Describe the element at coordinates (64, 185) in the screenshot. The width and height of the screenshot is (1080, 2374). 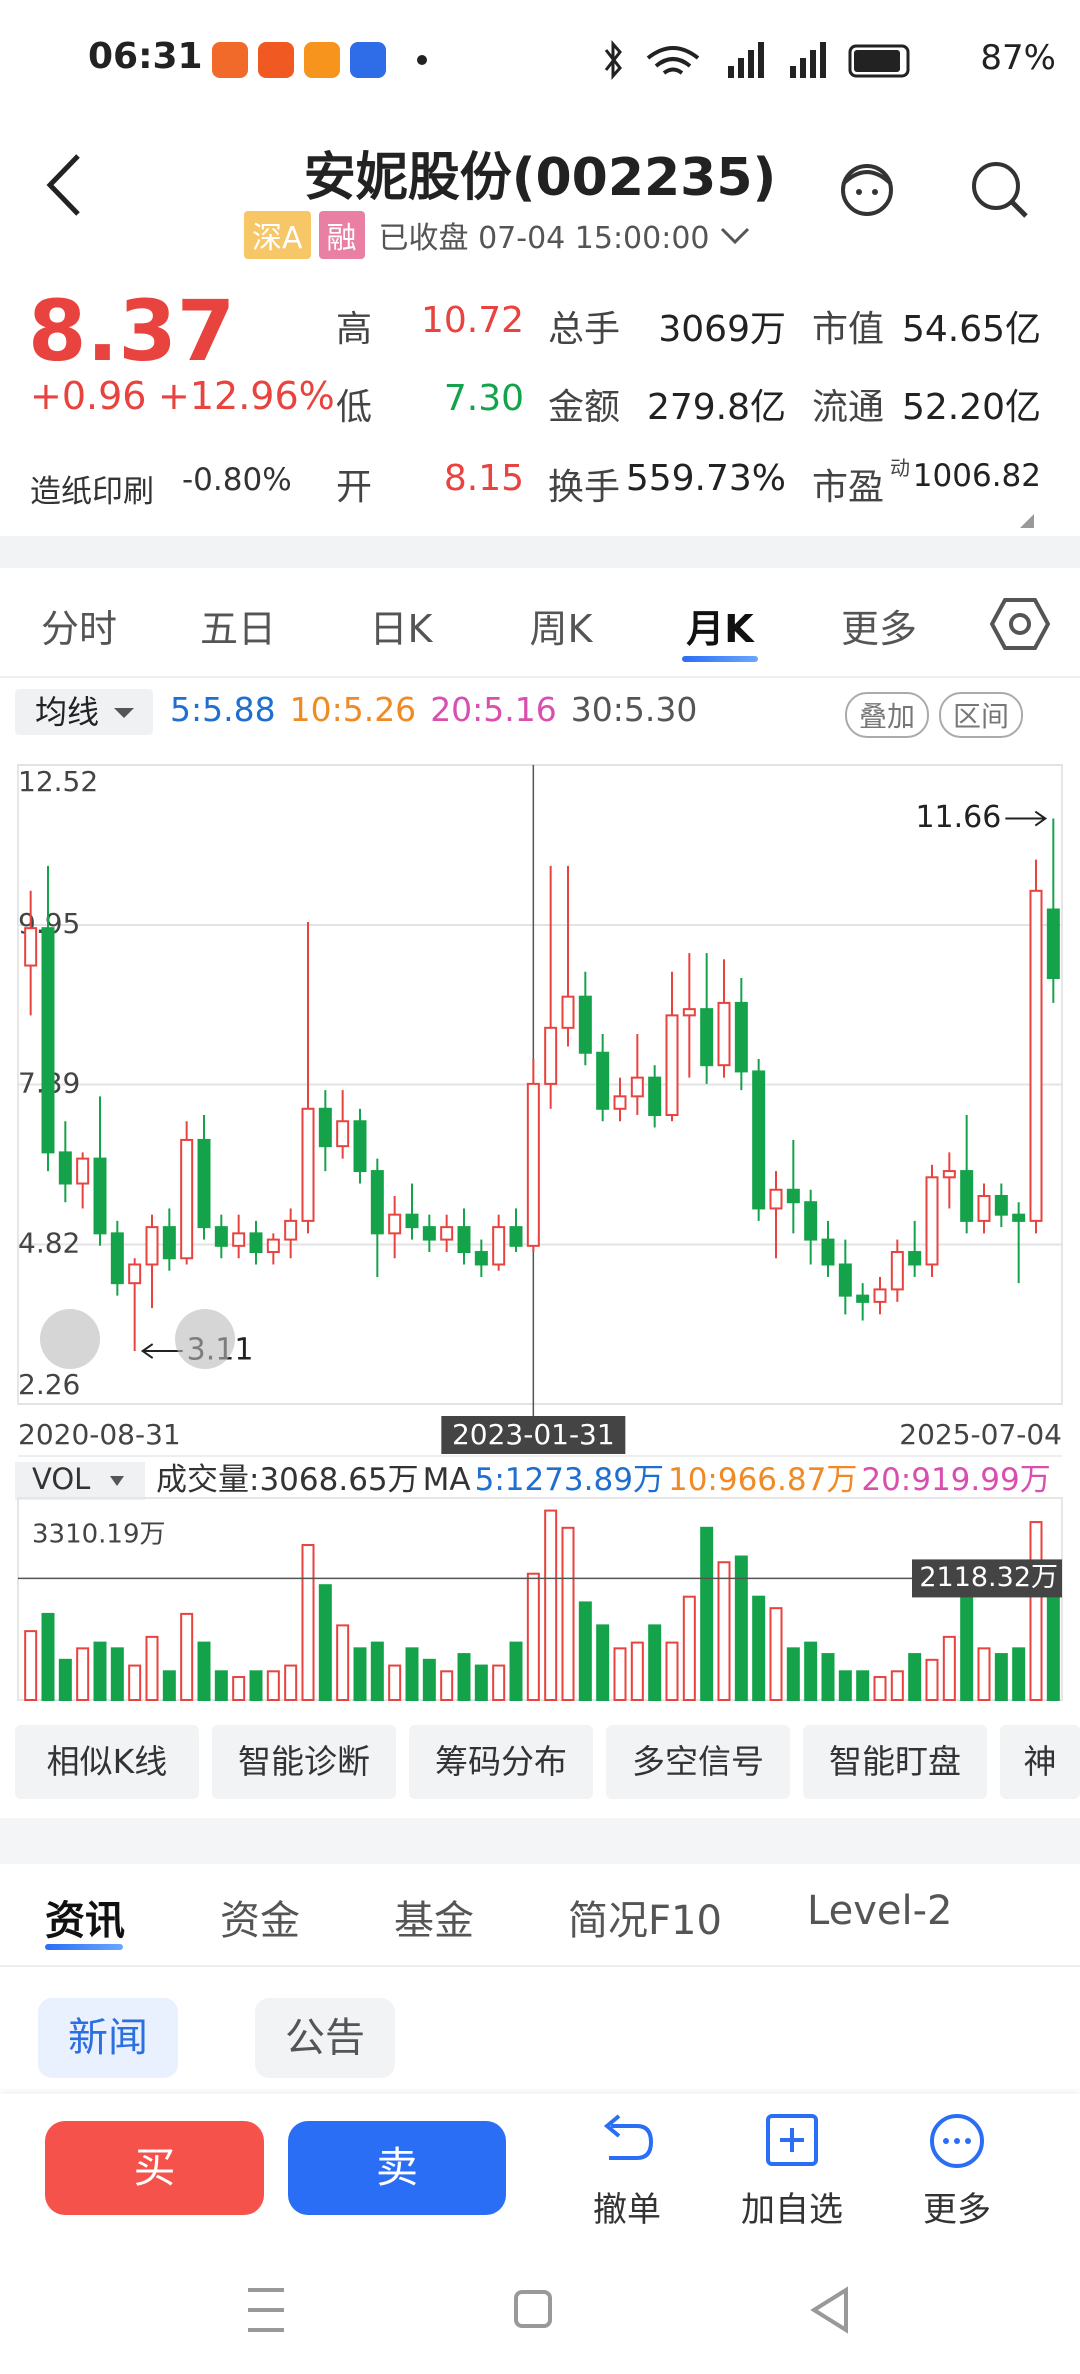
I see `back-button` at that location.